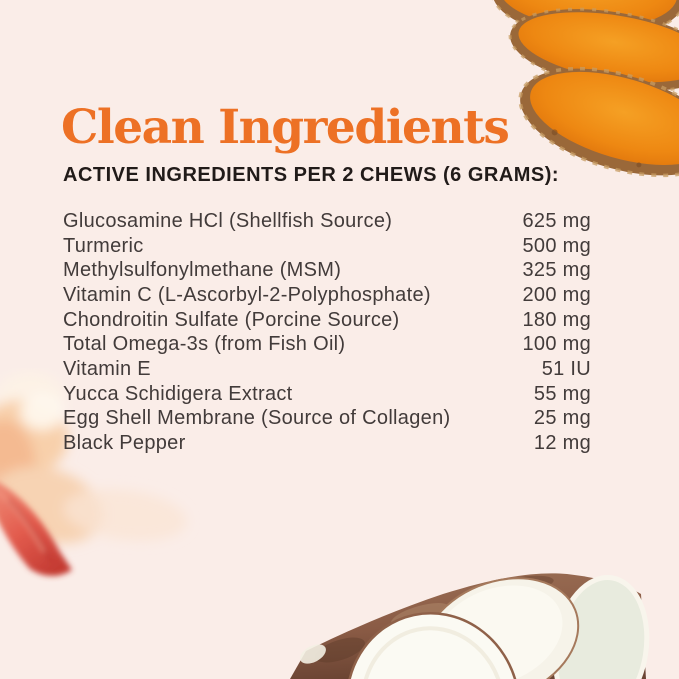 The image size is (679, 679). What do you see at coordinates (327, 369) in the screenshot?
I see `ingredient-row: Vitamin E 51 IU` at bounding box center [327, 369].